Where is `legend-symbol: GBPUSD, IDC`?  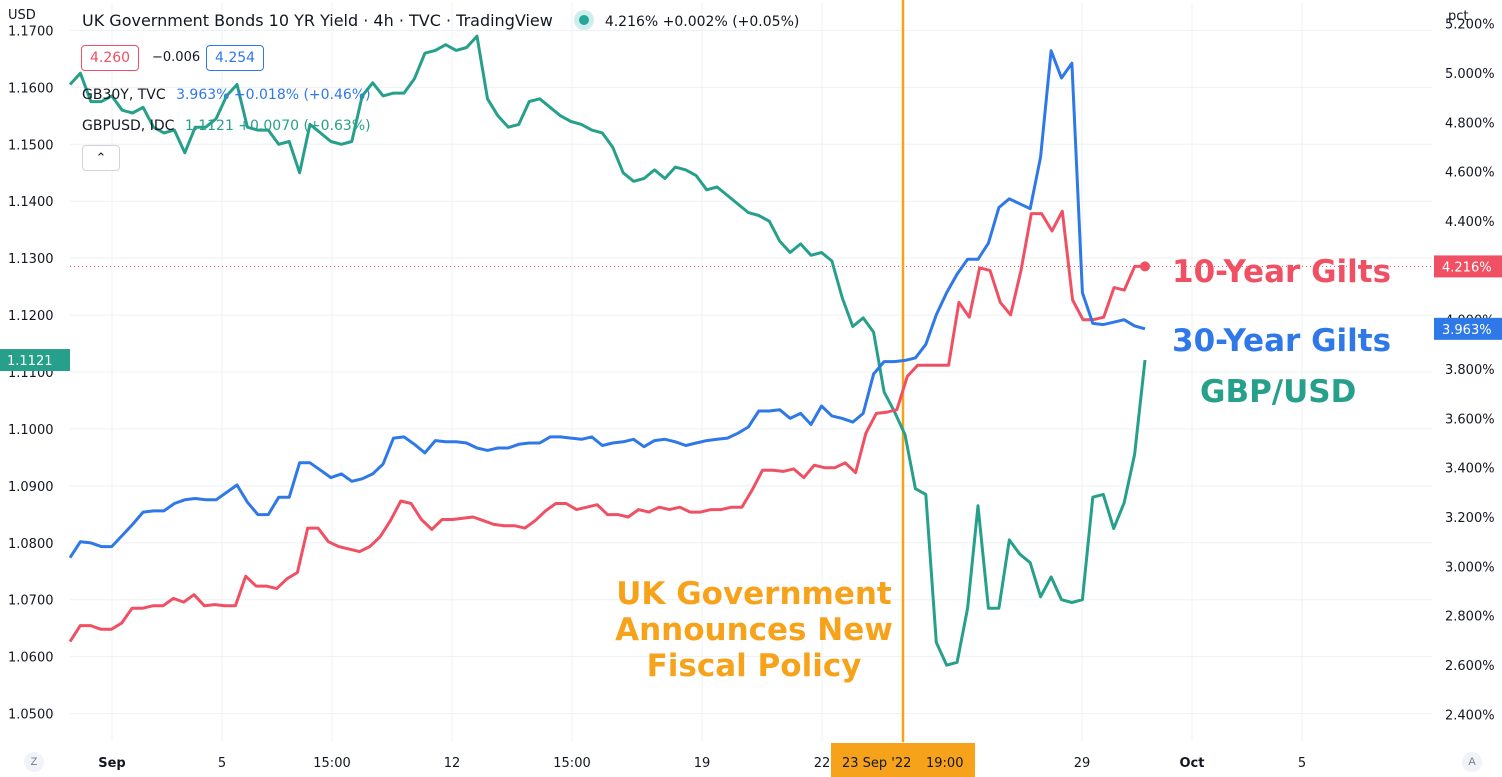
legend-symbol: GBPUSD, IDC is located at coordinates (128, 126).